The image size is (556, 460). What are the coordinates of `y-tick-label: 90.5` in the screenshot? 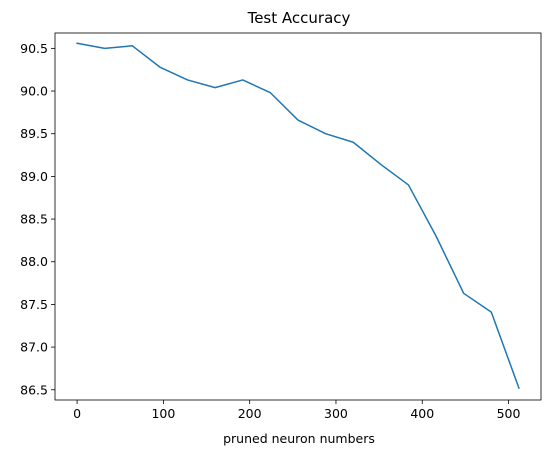 It's located at (34, 48).